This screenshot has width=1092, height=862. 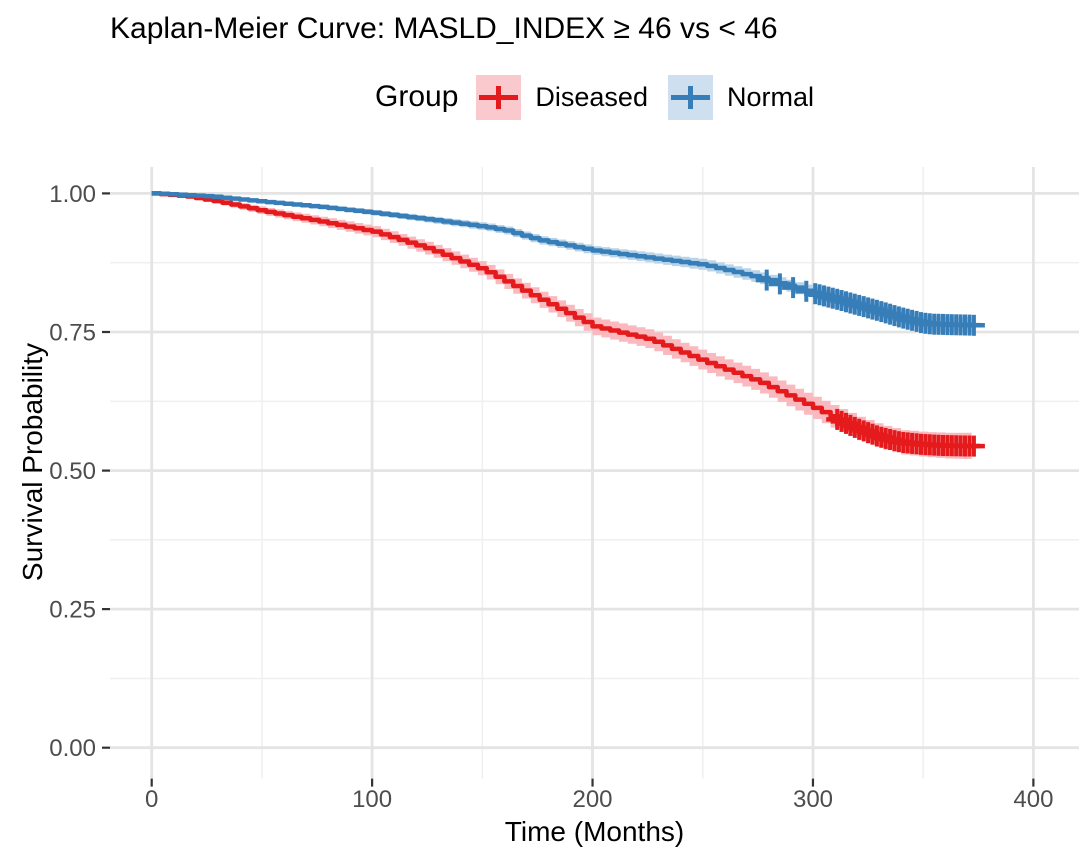 I want to click on y-tick-label-0.00: 0.00, so click(x=72, y=748).